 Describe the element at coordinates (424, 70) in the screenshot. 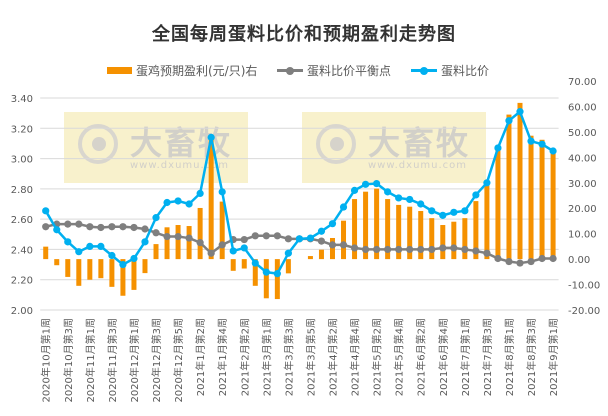

I see `legend-swatch-line` at that location.